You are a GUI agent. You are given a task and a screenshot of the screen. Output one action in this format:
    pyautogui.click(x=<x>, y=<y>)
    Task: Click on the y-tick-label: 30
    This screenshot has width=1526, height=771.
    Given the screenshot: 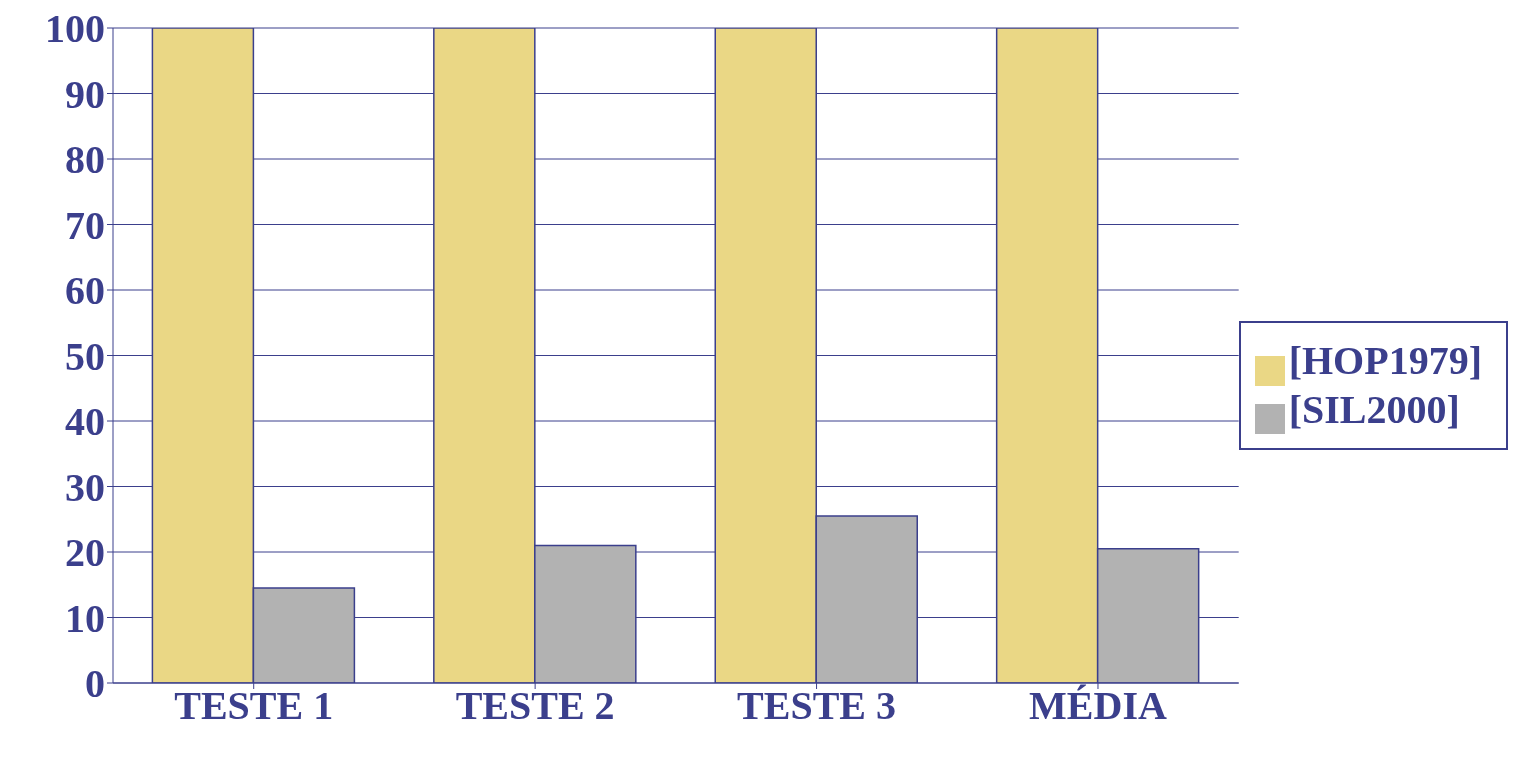 What is the action you would take?
    pyautogui.click(x=85, y=487)
    